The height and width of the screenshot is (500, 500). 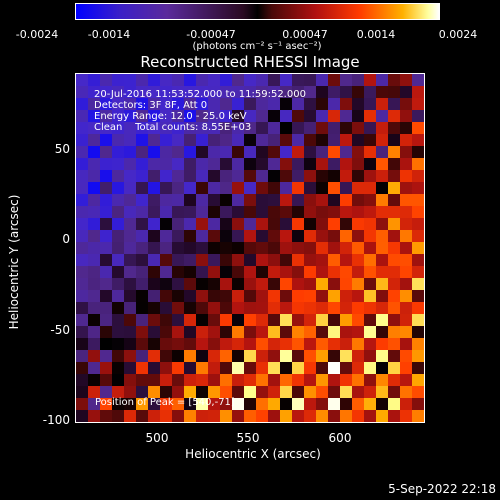 I want to click on x-tick-label: 600, so click(x=340, y=438).